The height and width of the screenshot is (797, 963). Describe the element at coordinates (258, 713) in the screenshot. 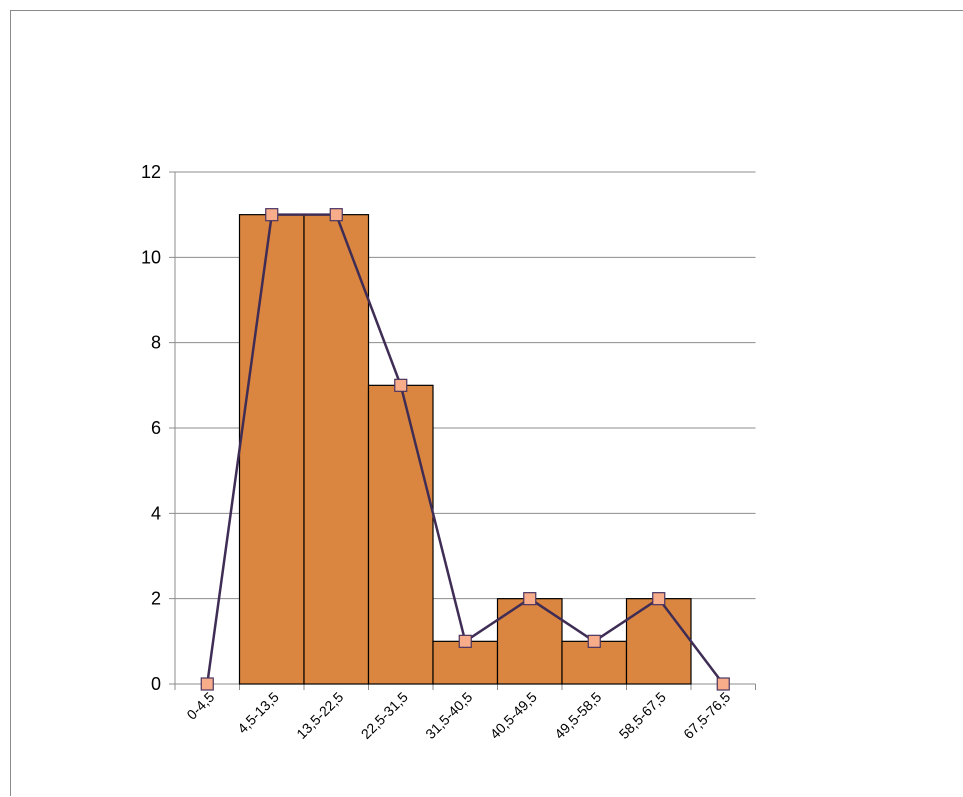

I see `x-tick-label: 4,5-13,5` at that location.